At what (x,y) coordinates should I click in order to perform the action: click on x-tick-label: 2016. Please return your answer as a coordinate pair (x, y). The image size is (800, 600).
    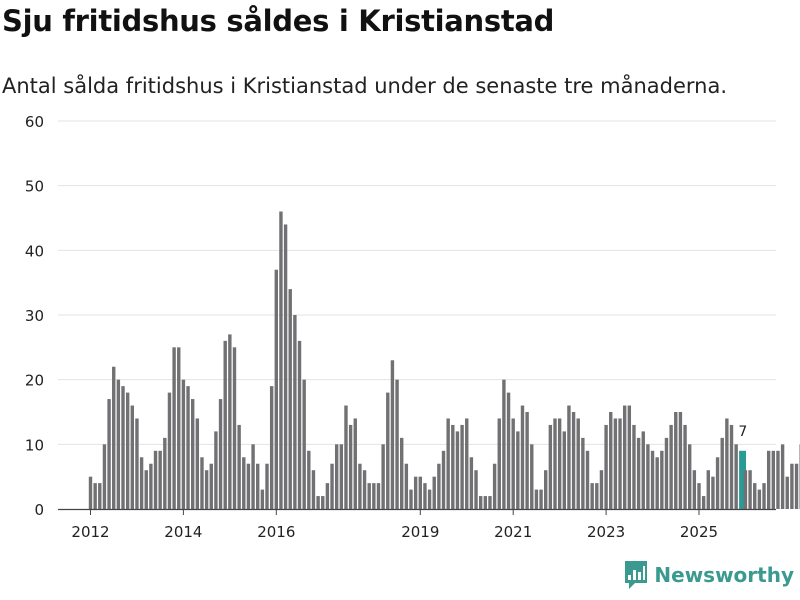
    Looking at the image, I should click on (276, 532).